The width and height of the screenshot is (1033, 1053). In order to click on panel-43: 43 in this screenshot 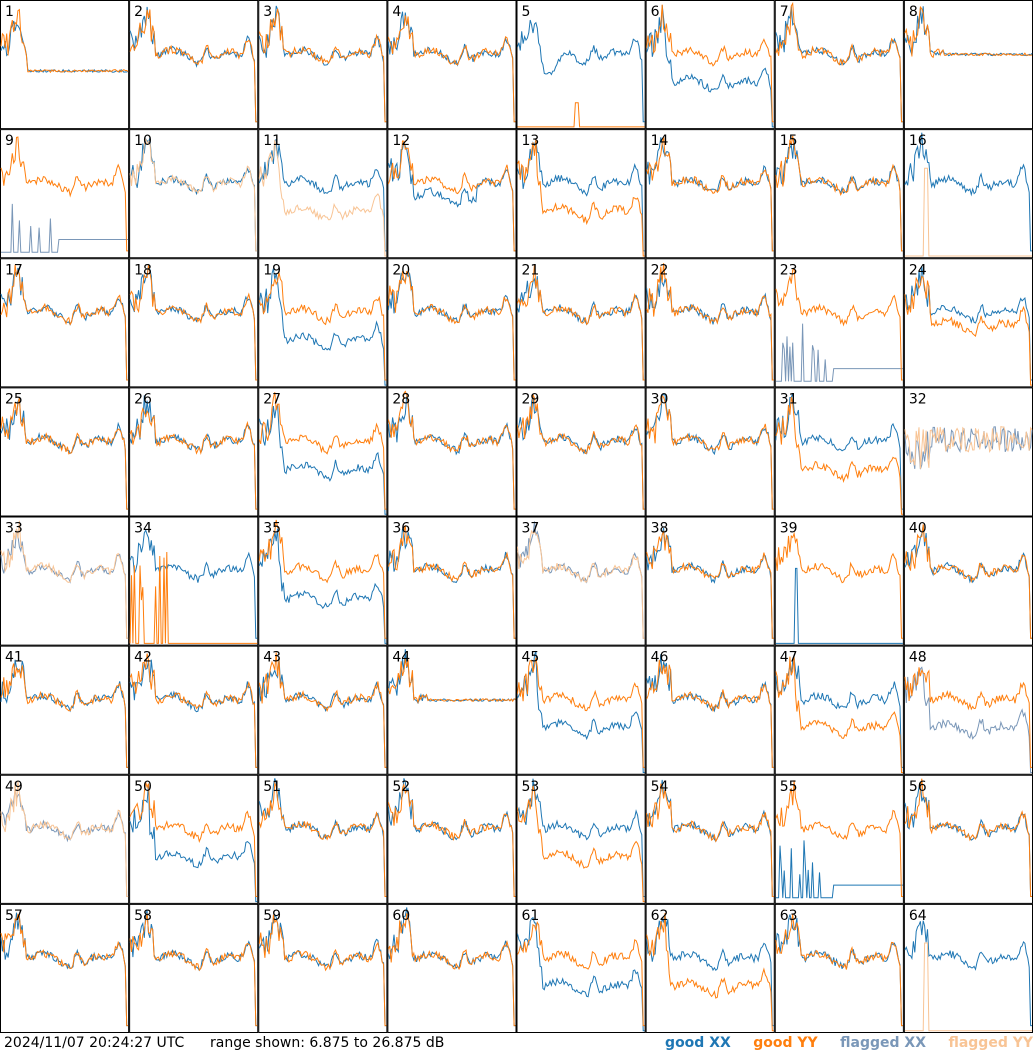, I will do `click(323, 710)`.